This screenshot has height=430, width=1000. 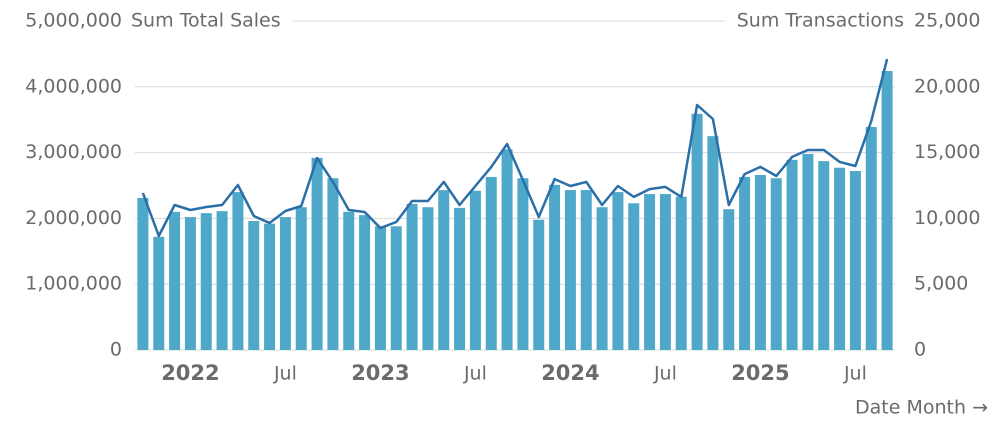 I want to click on x-tick-label: 2023, so click(x=380, y=373).